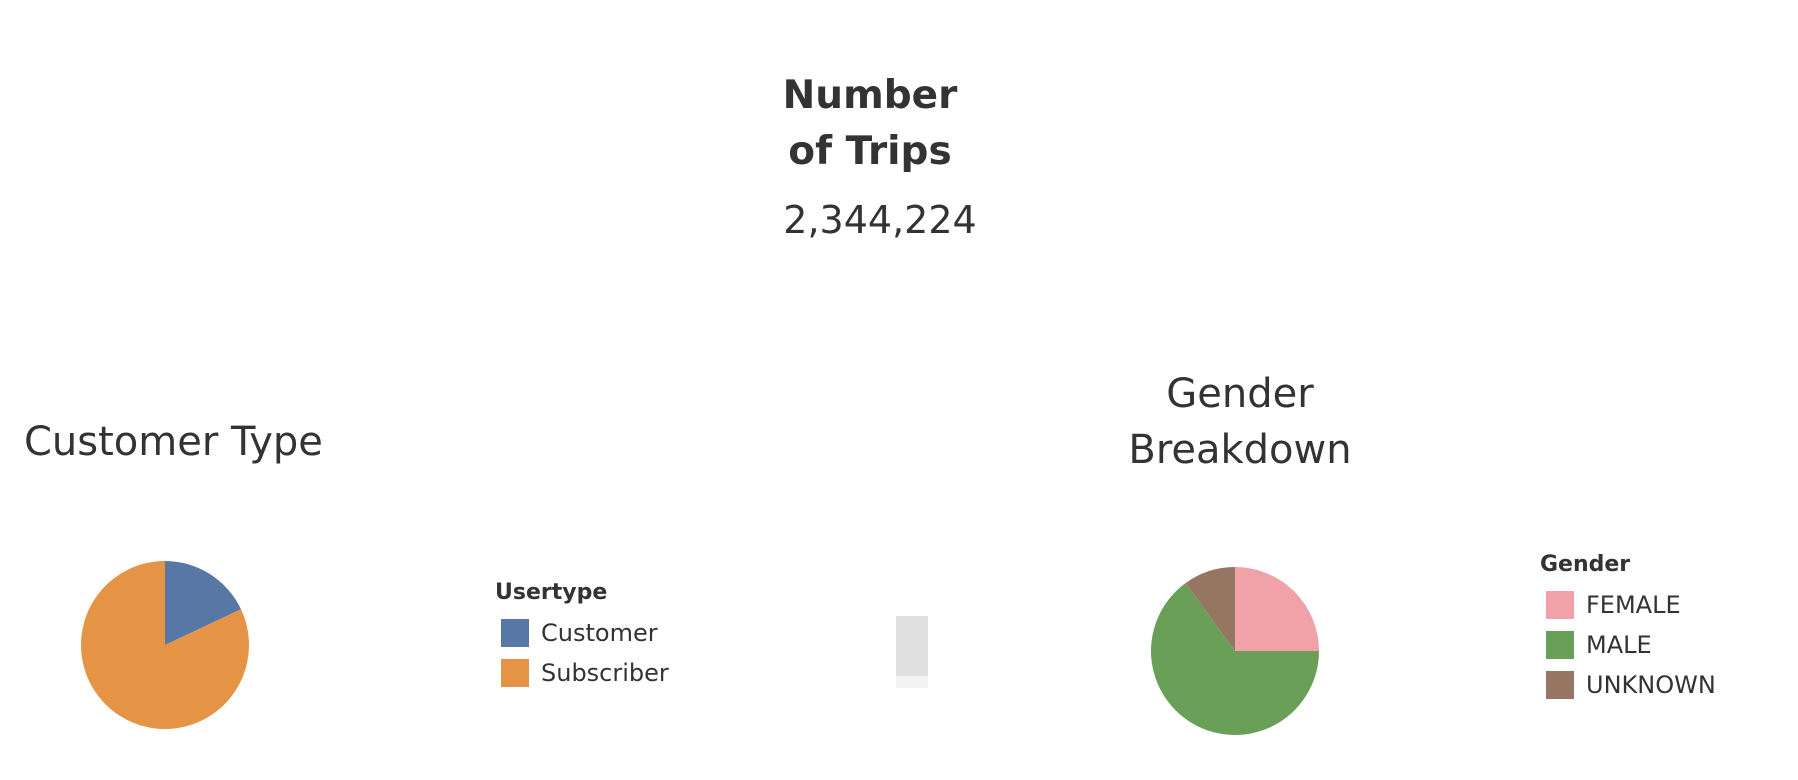  I want to click on customer-type-slice-customer, so click(203, 603).